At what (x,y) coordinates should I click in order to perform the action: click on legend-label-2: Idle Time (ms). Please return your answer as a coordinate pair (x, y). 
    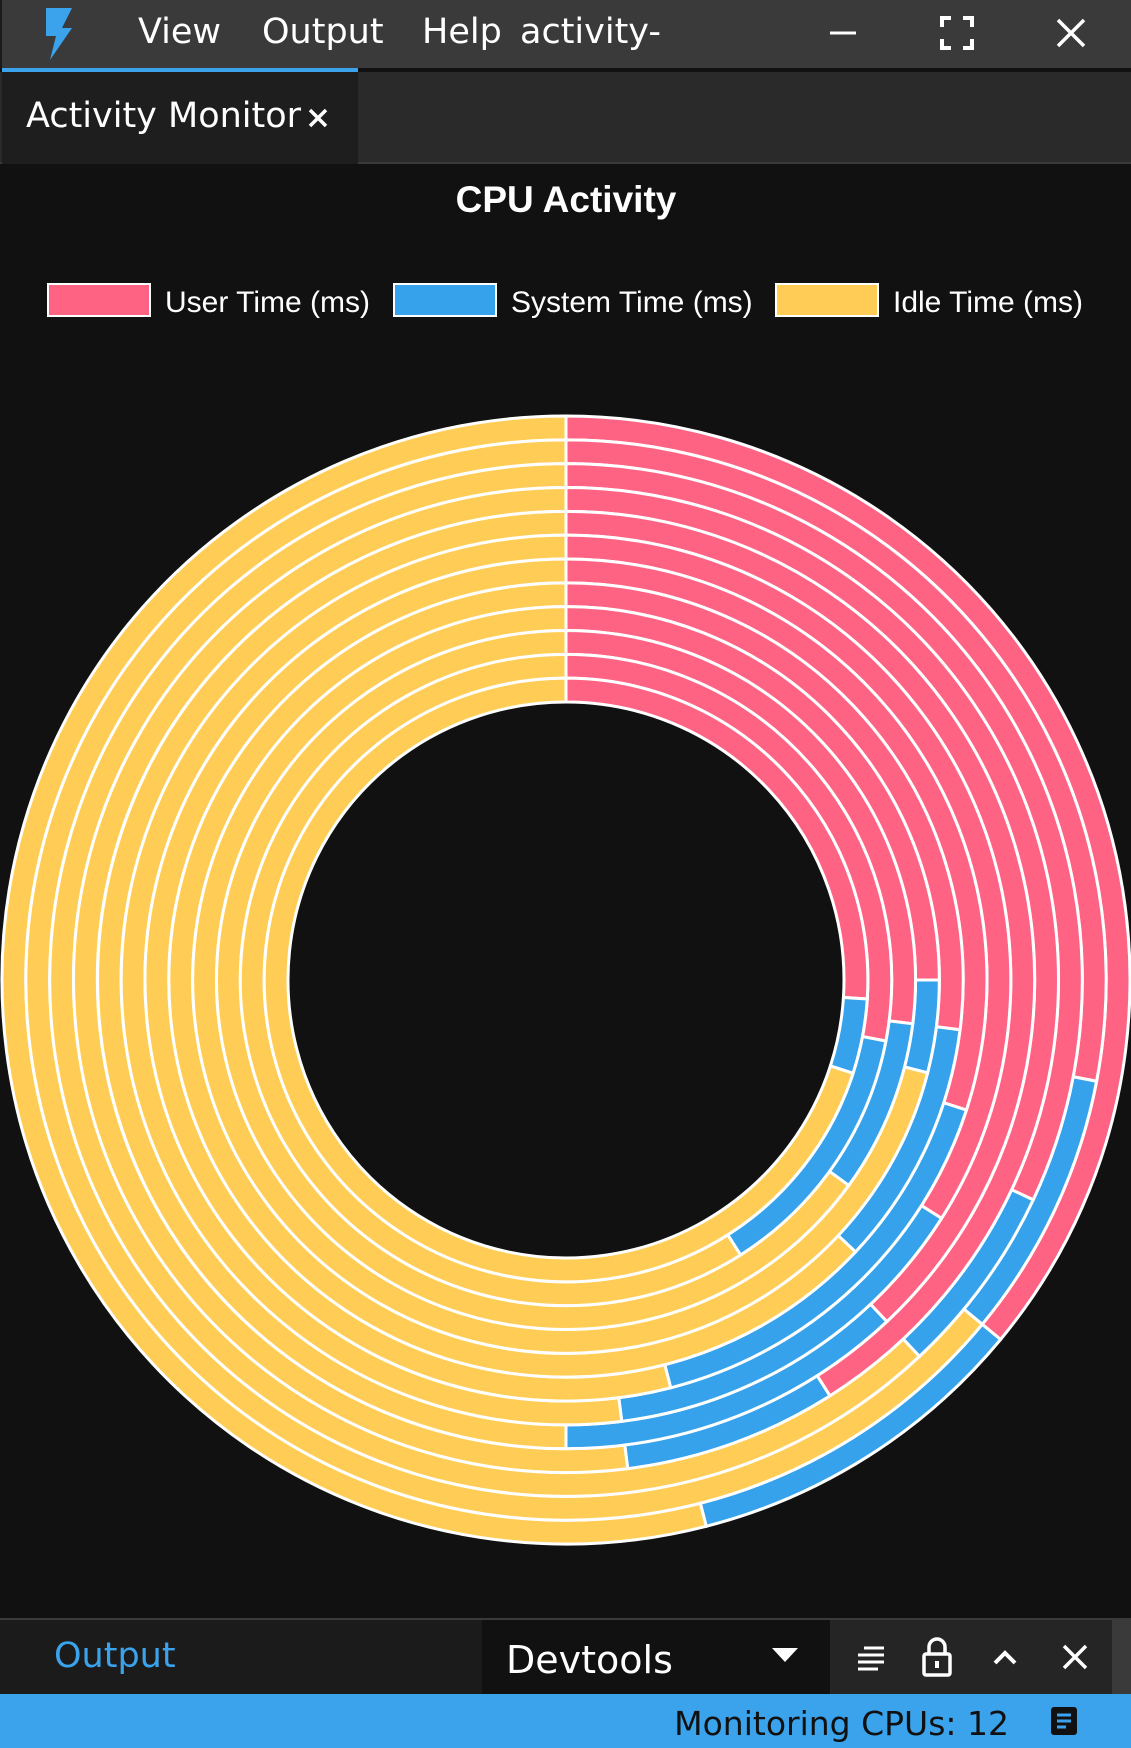
    Looking at the image, I should click on (988, 302).